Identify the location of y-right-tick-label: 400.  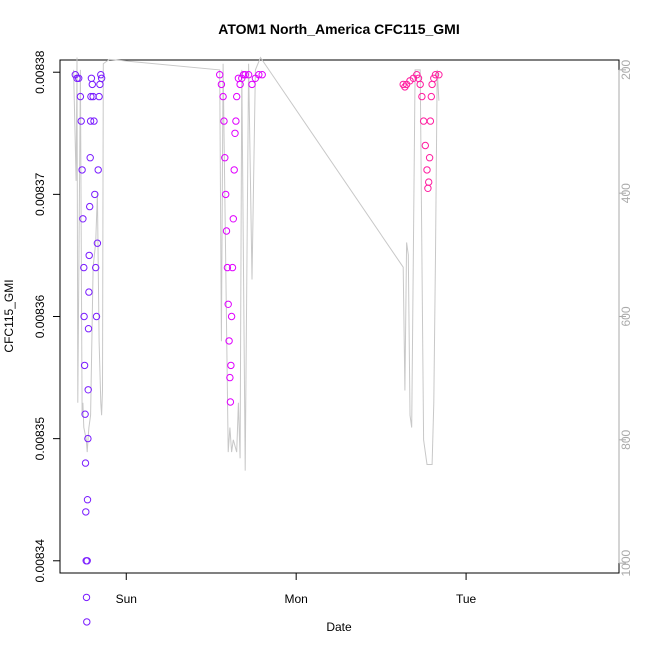
(626, 193).